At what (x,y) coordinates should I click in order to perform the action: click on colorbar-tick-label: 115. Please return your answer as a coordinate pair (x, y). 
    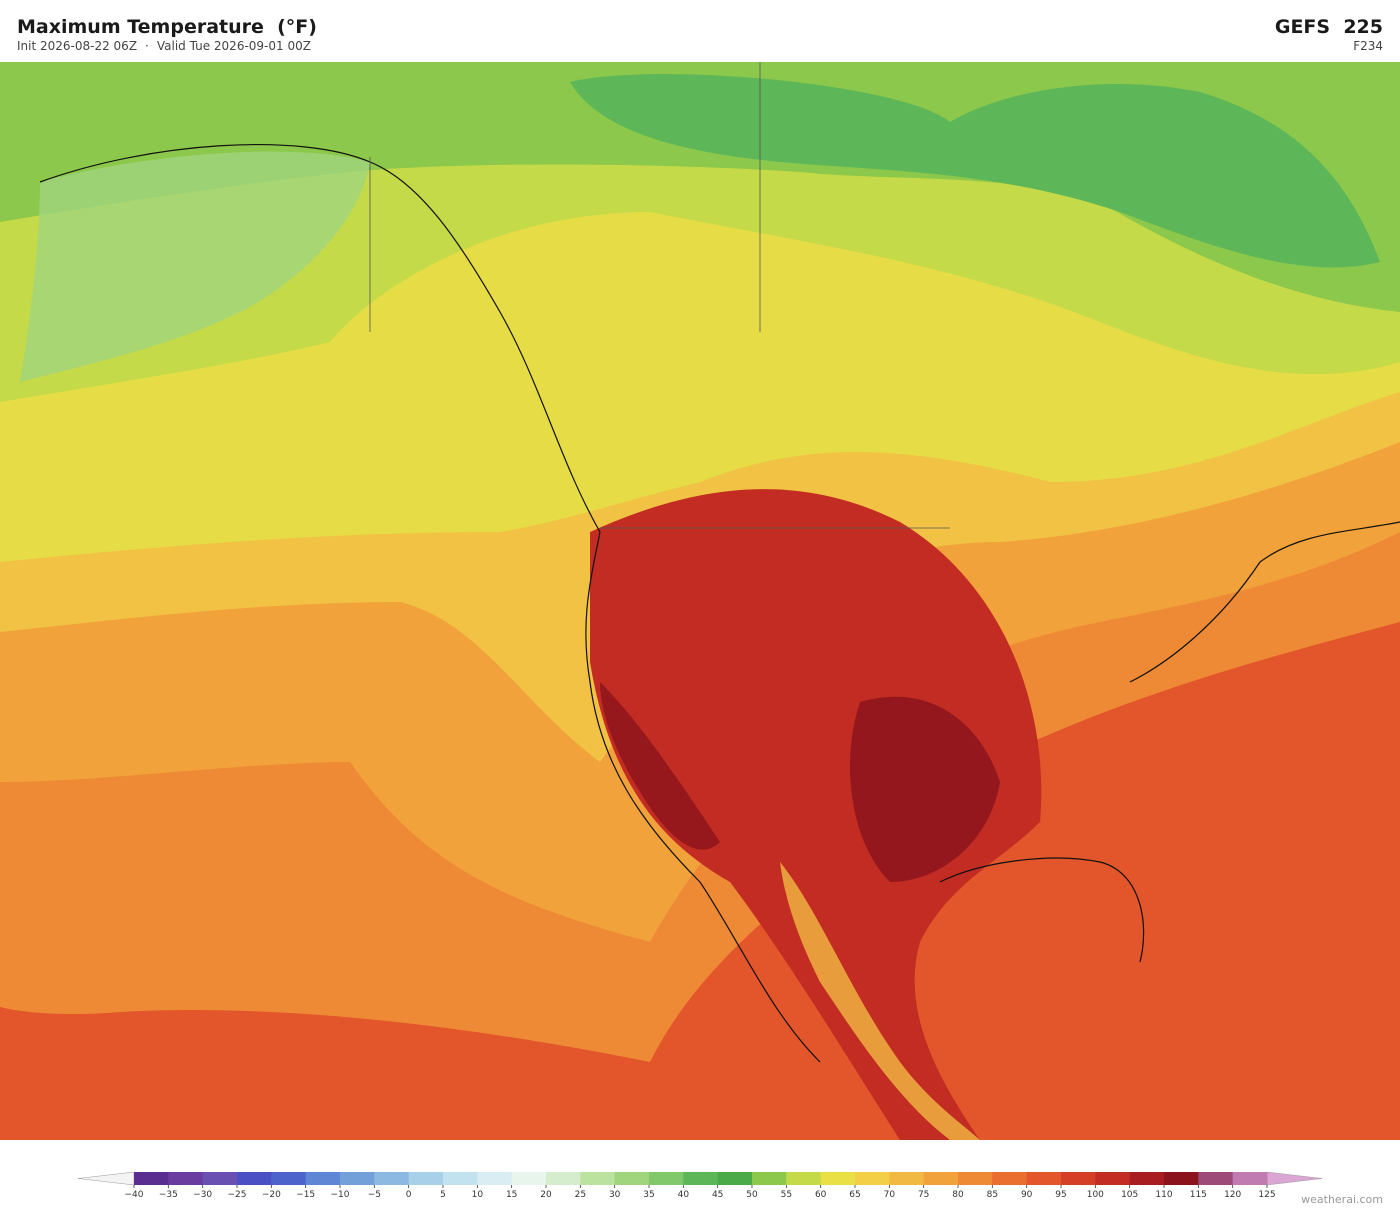
    Looking at the image, I should click on (1198, 1195).